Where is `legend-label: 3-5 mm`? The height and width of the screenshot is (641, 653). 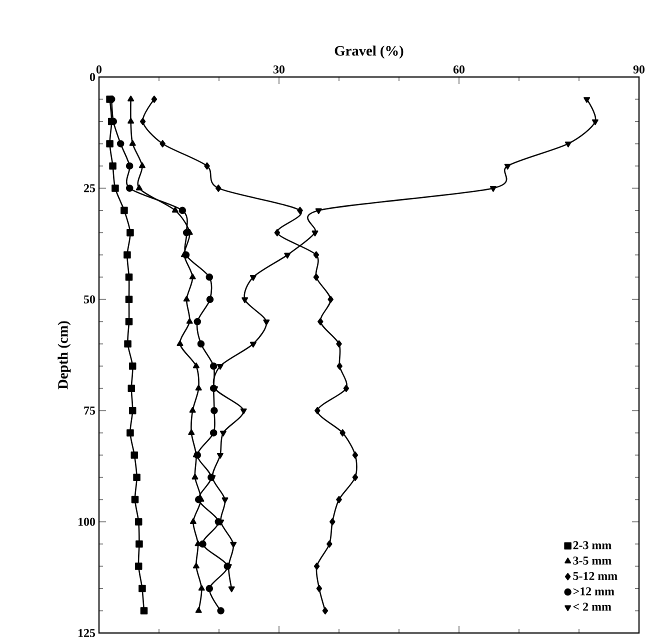
legend-label: 3-5 mm is located at coordinates (592, 560).